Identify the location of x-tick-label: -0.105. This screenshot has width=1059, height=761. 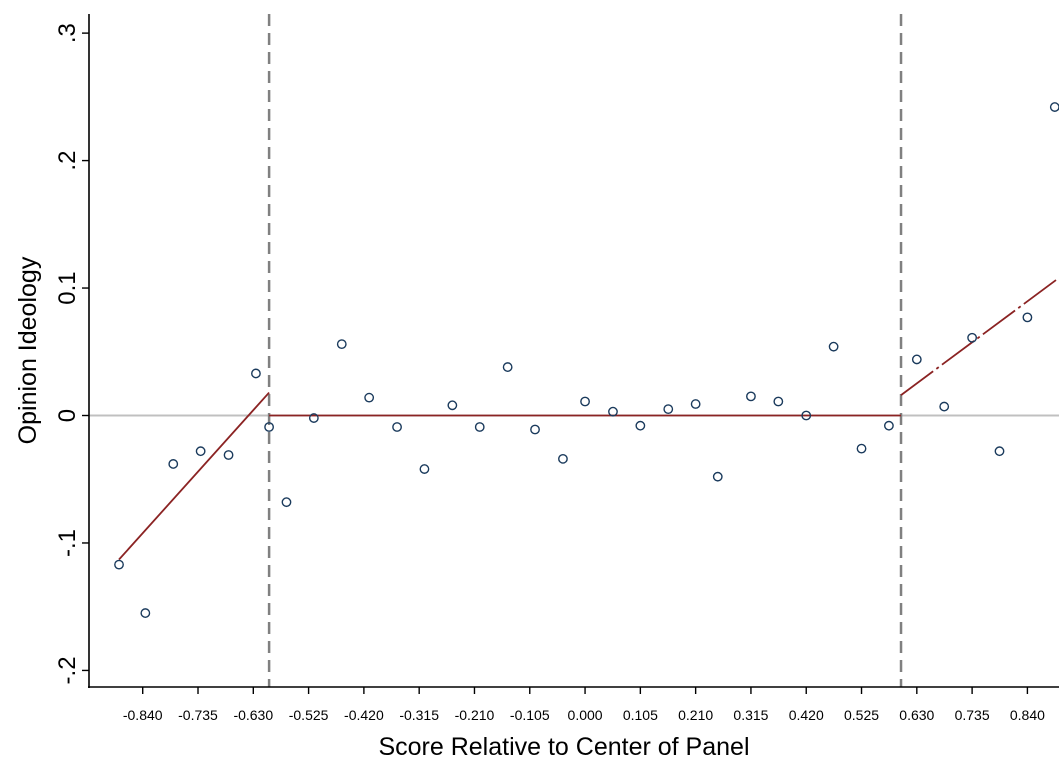
(530, 715).